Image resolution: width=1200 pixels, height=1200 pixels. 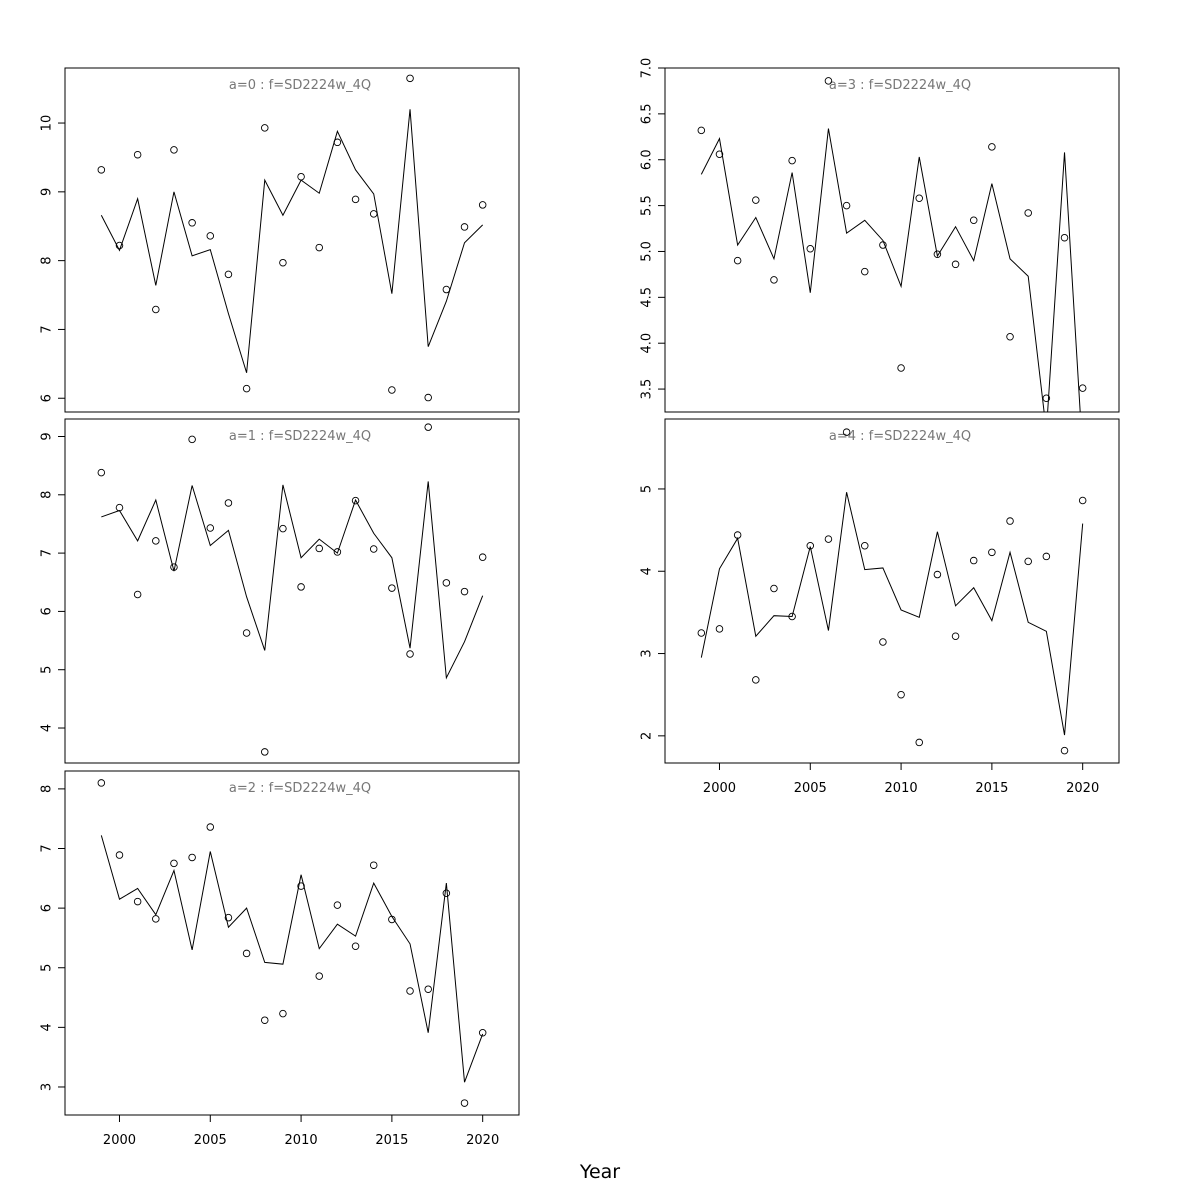 What do you see at coordinates (647, 297) in the screenshot?
I see `y-tick-label: 4.5` at bounding box center [647, 297].